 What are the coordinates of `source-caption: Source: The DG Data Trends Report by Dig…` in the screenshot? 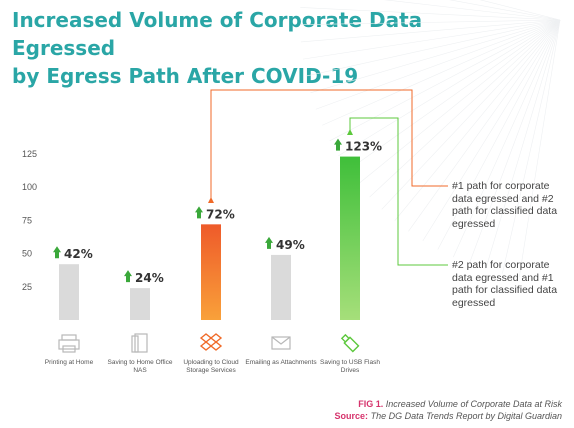 It's located at (448, 416).